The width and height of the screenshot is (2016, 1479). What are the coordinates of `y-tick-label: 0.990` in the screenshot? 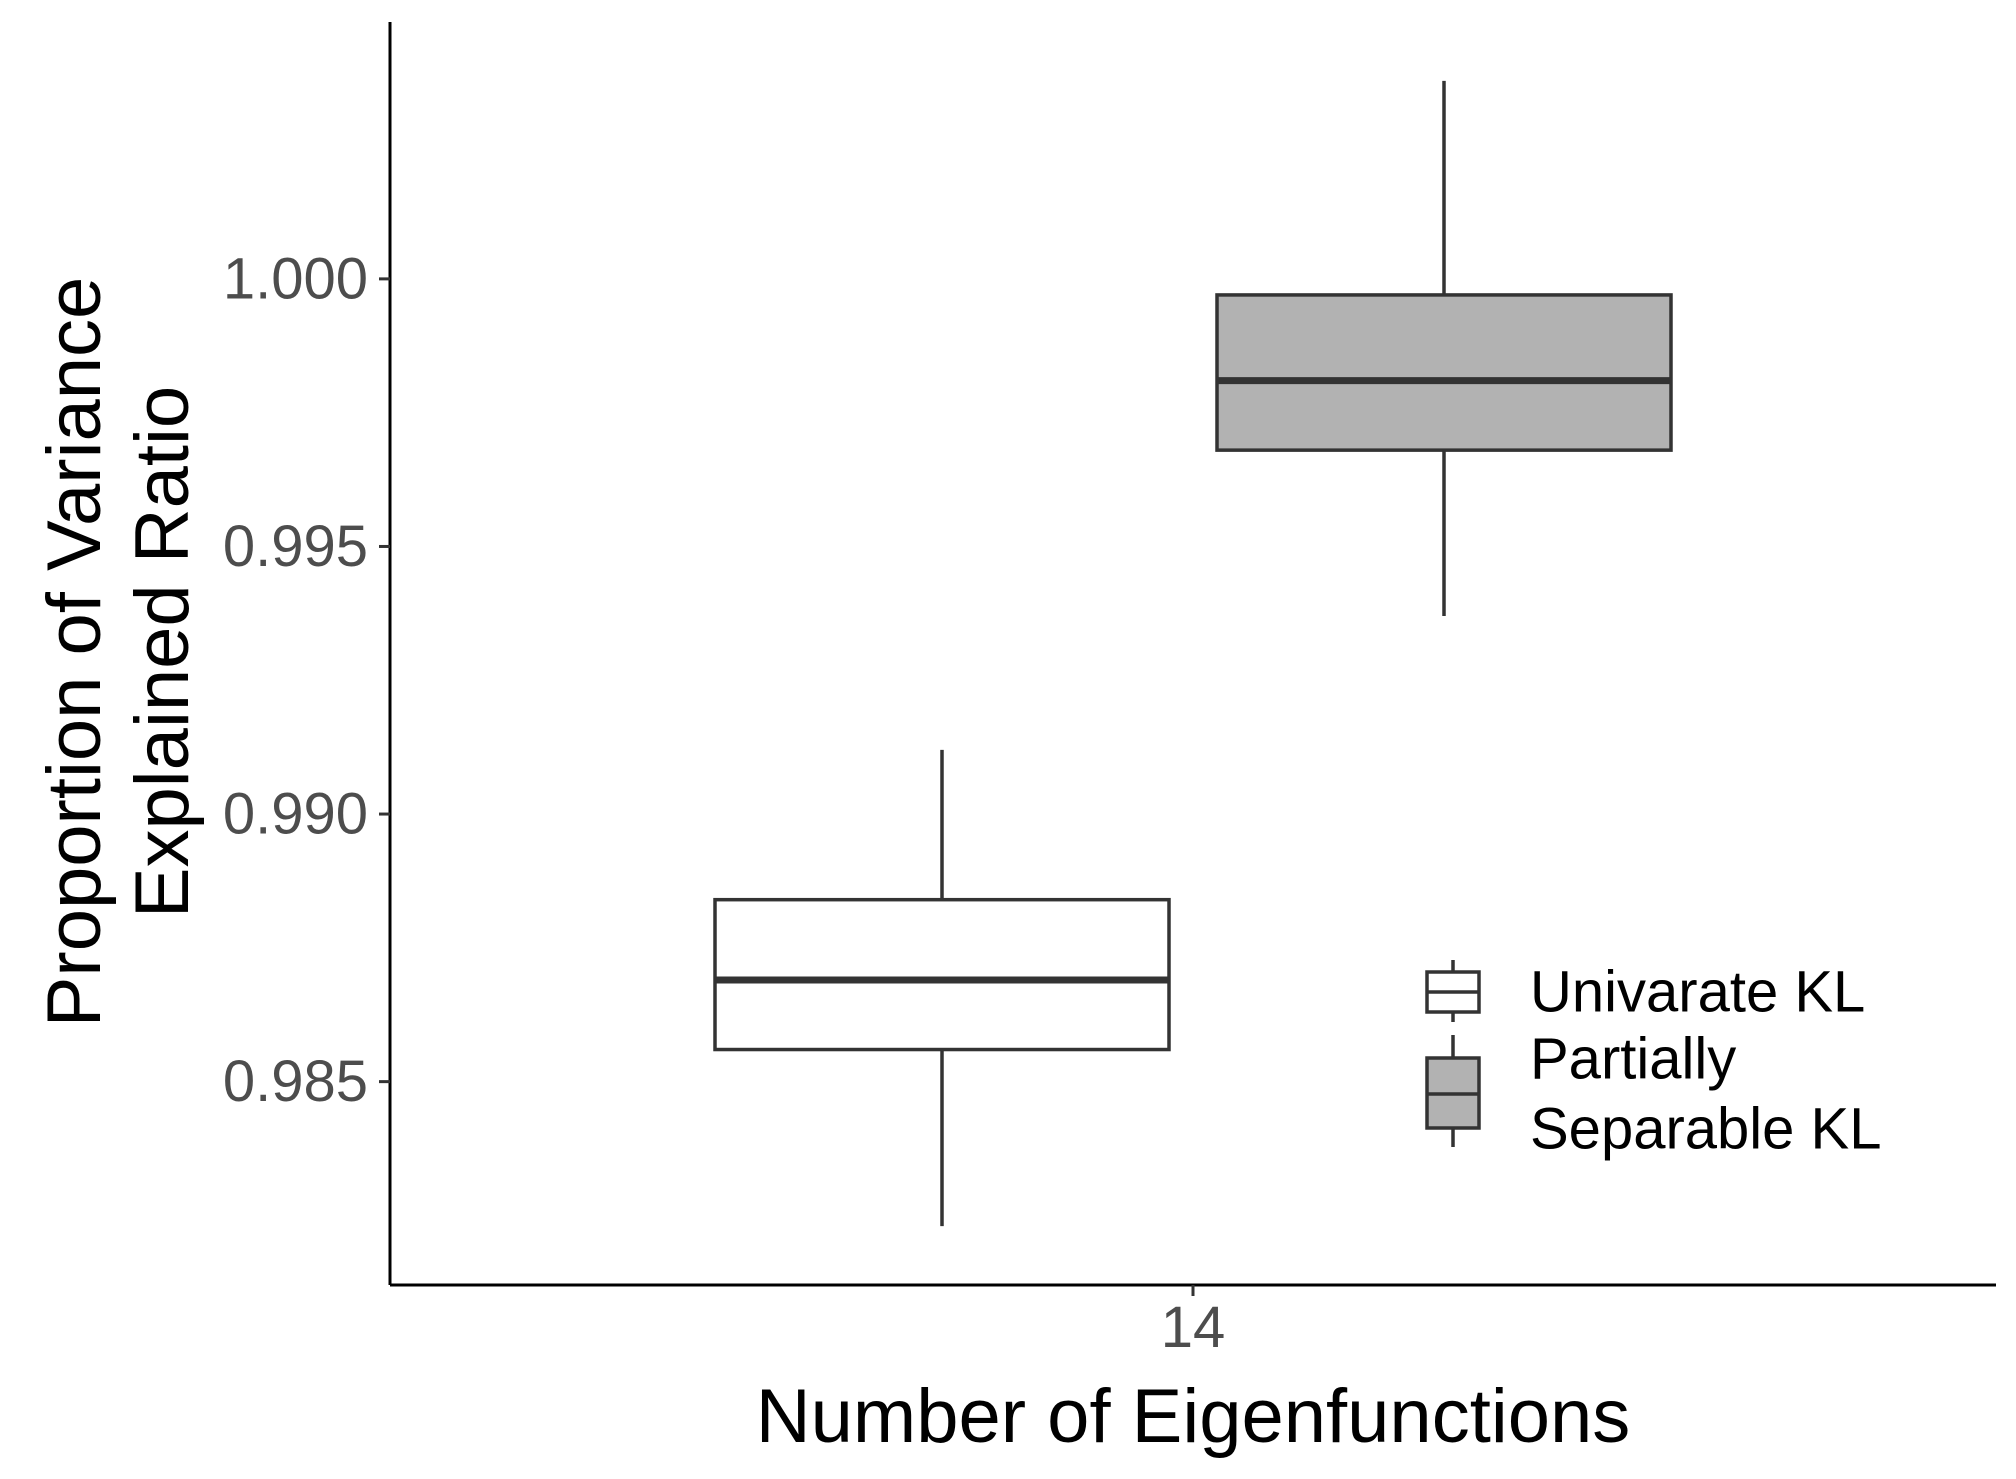 It's located at (295, 814).